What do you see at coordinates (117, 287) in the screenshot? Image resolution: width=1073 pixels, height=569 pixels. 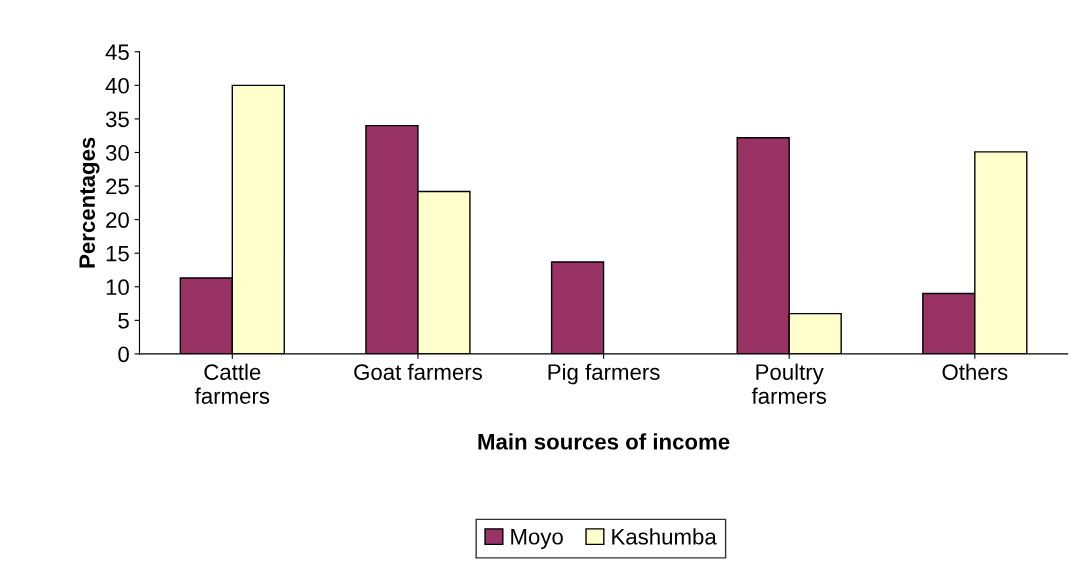 I see `y-tick-label: 10` at bounding box center [117, 287].